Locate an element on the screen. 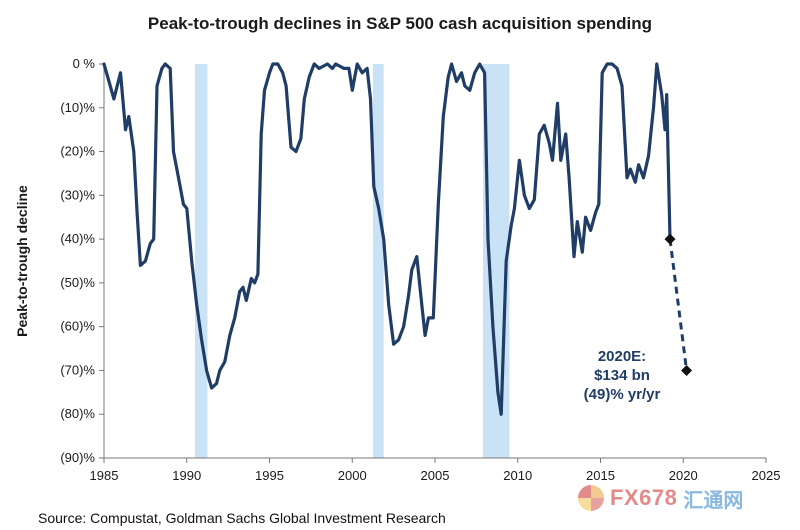  x-tick-label: 1985 is located at coordinates (104, 475).